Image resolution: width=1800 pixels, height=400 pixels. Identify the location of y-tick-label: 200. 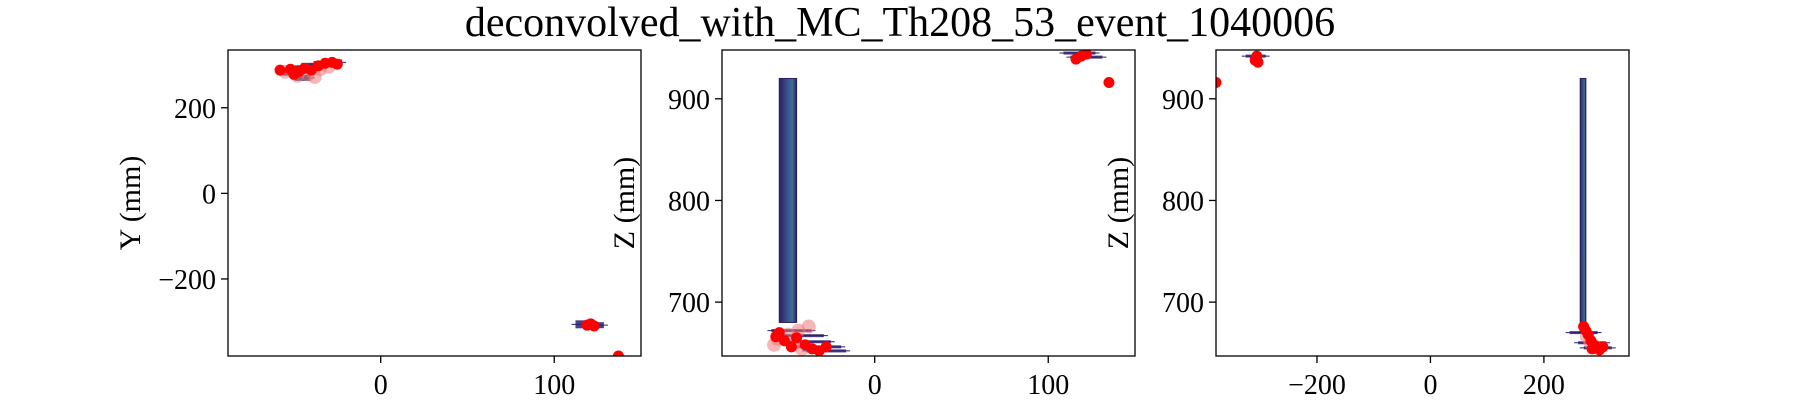
(195, 109).